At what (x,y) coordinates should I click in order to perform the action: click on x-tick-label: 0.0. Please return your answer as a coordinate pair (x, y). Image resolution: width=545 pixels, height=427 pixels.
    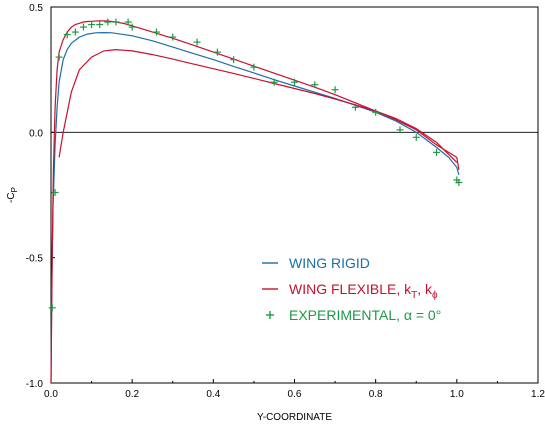
    Looking at the image, I should click on (51, 394).